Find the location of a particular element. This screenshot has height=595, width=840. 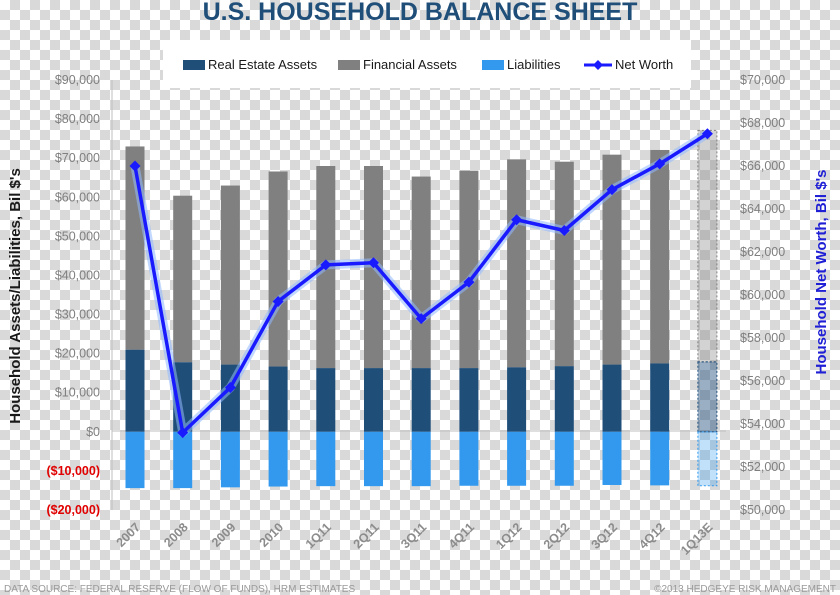

right-tick-label: $62,000 is located at coordinates (762, 252).